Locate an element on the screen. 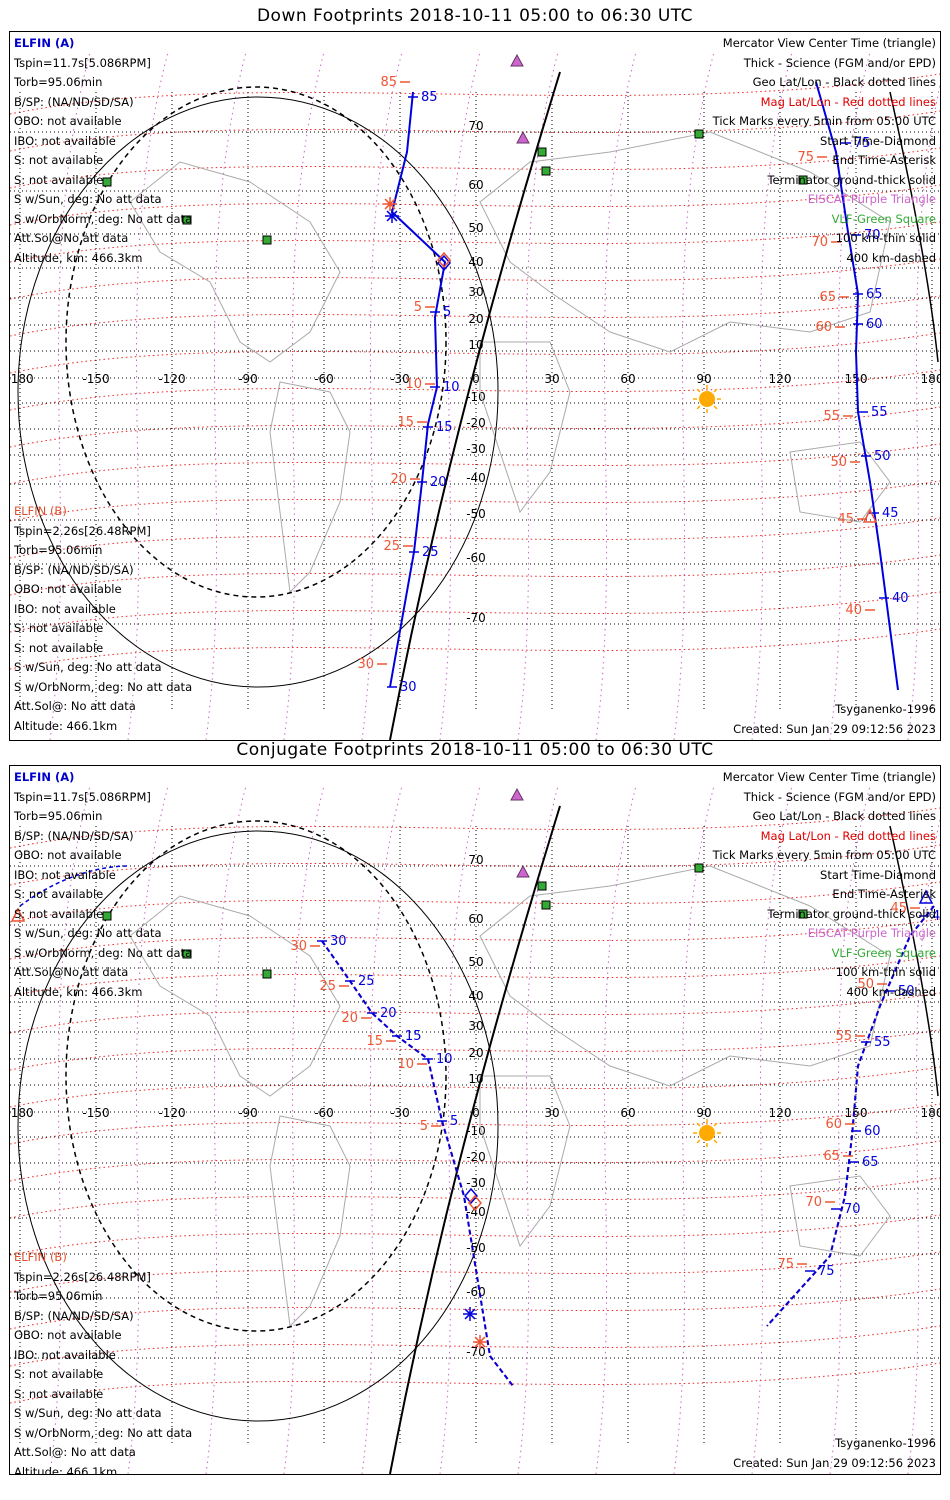  lat-tick-label: -60 is located at coordinates (476, 558).